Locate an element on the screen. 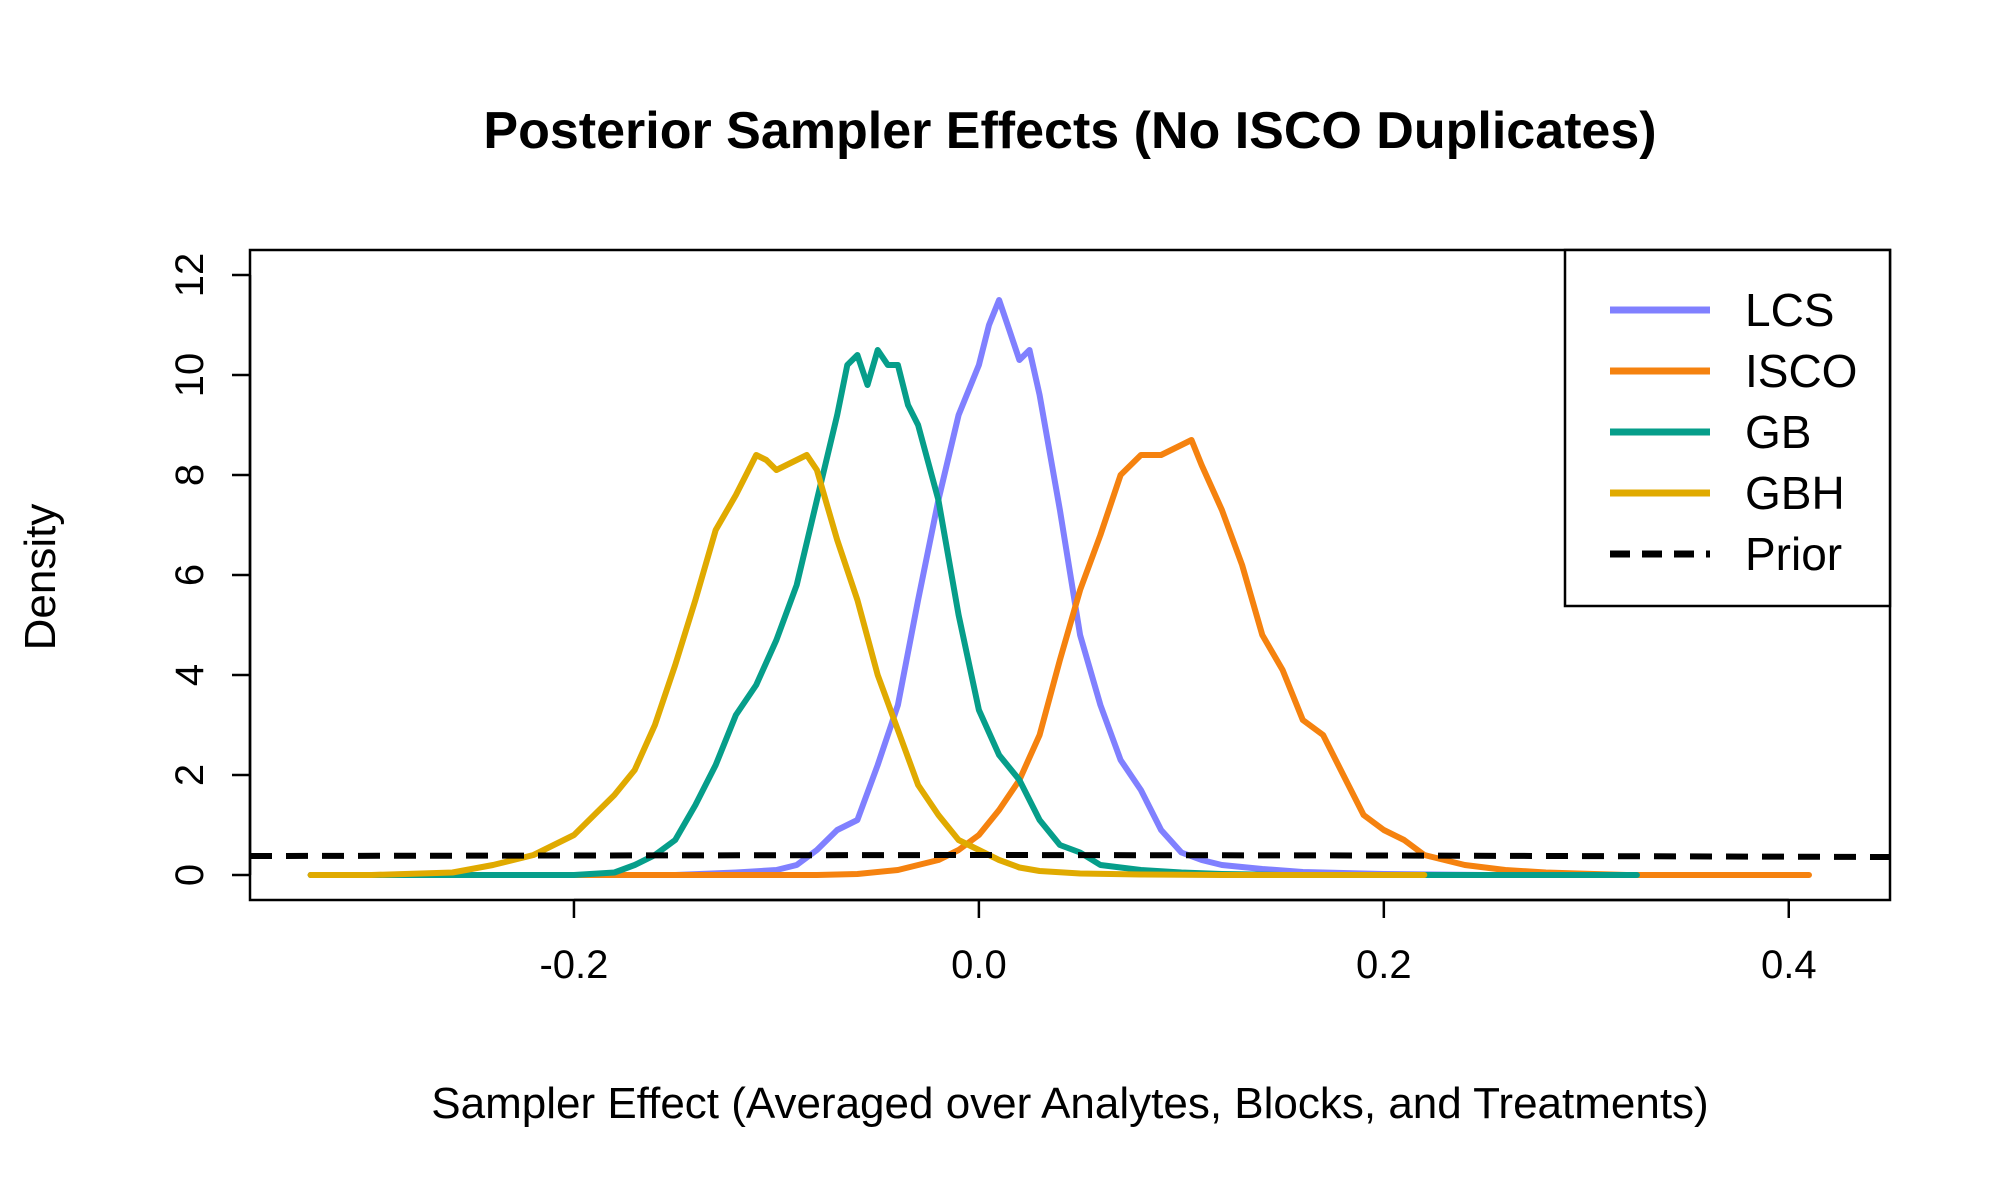  legend-label-gbh: GBH is located at coordinates (1795, 493).